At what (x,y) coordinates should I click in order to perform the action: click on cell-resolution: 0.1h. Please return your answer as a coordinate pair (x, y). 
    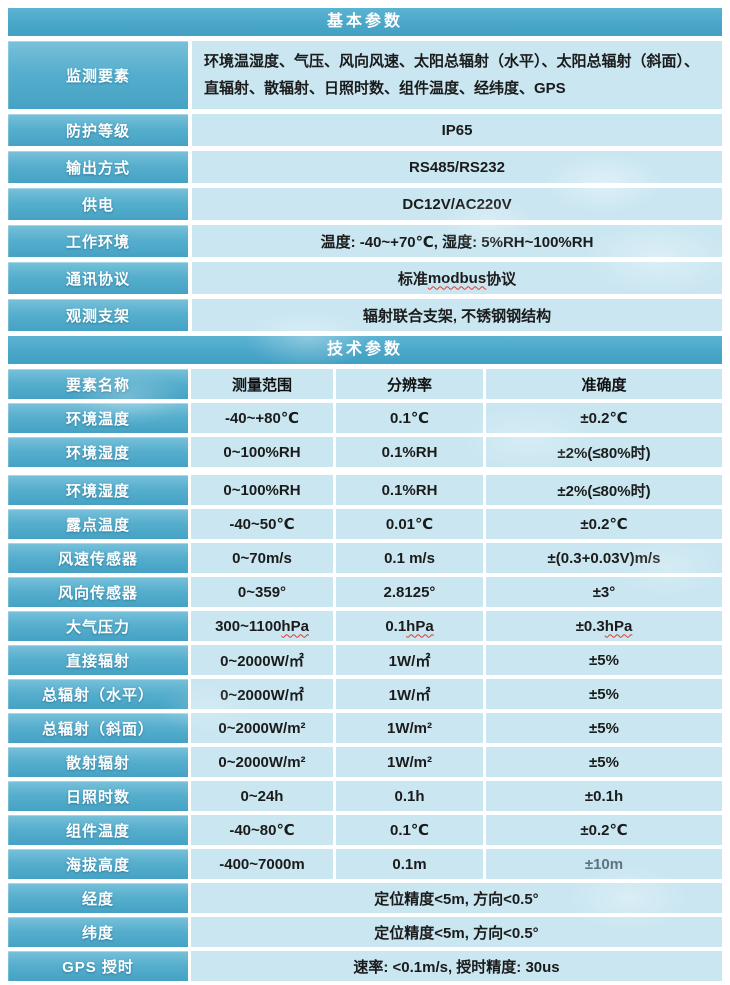
    Looking at the image, I should click on (409, 796).